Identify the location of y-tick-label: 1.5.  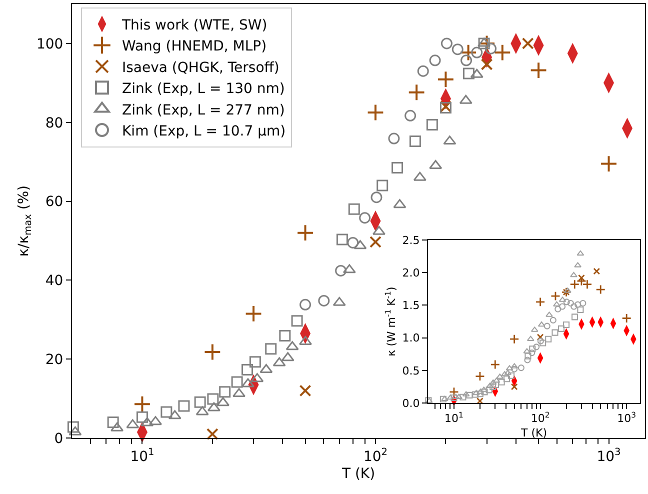
(411, 305).